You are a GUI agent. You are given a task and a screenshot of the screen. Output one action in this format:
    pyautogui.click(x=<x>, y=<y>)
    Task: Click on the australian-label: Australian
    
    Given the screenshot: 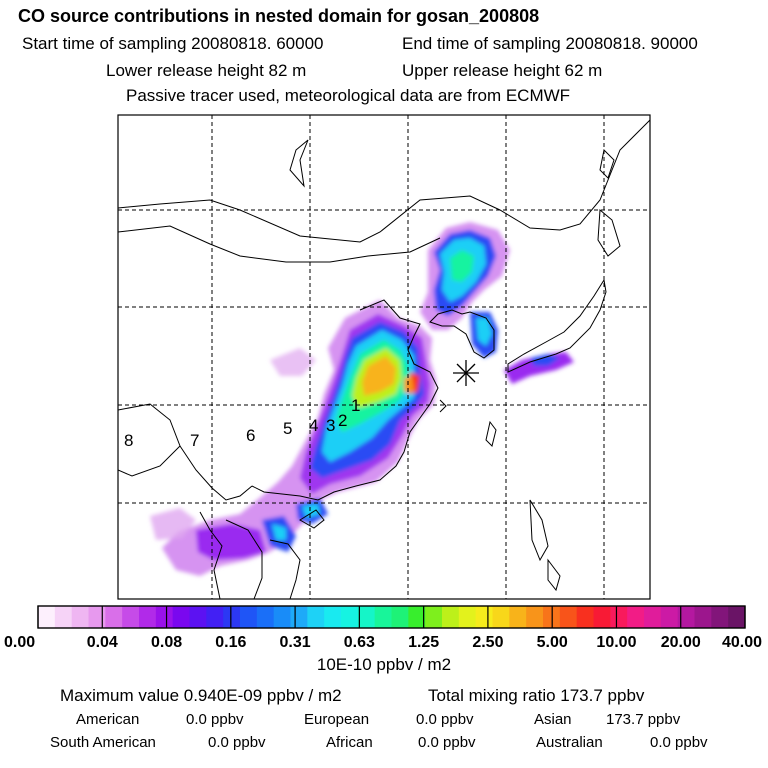 What is the action you would take?
    pyautogui.click(x=569, y=742)
    